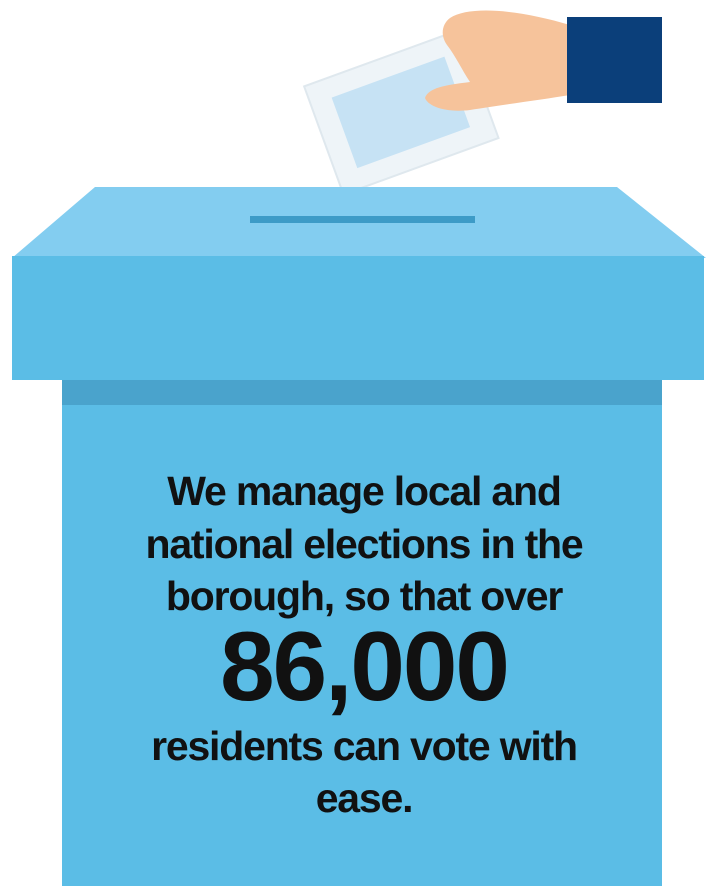  I want to click on box-shadow, so click(362, 392).